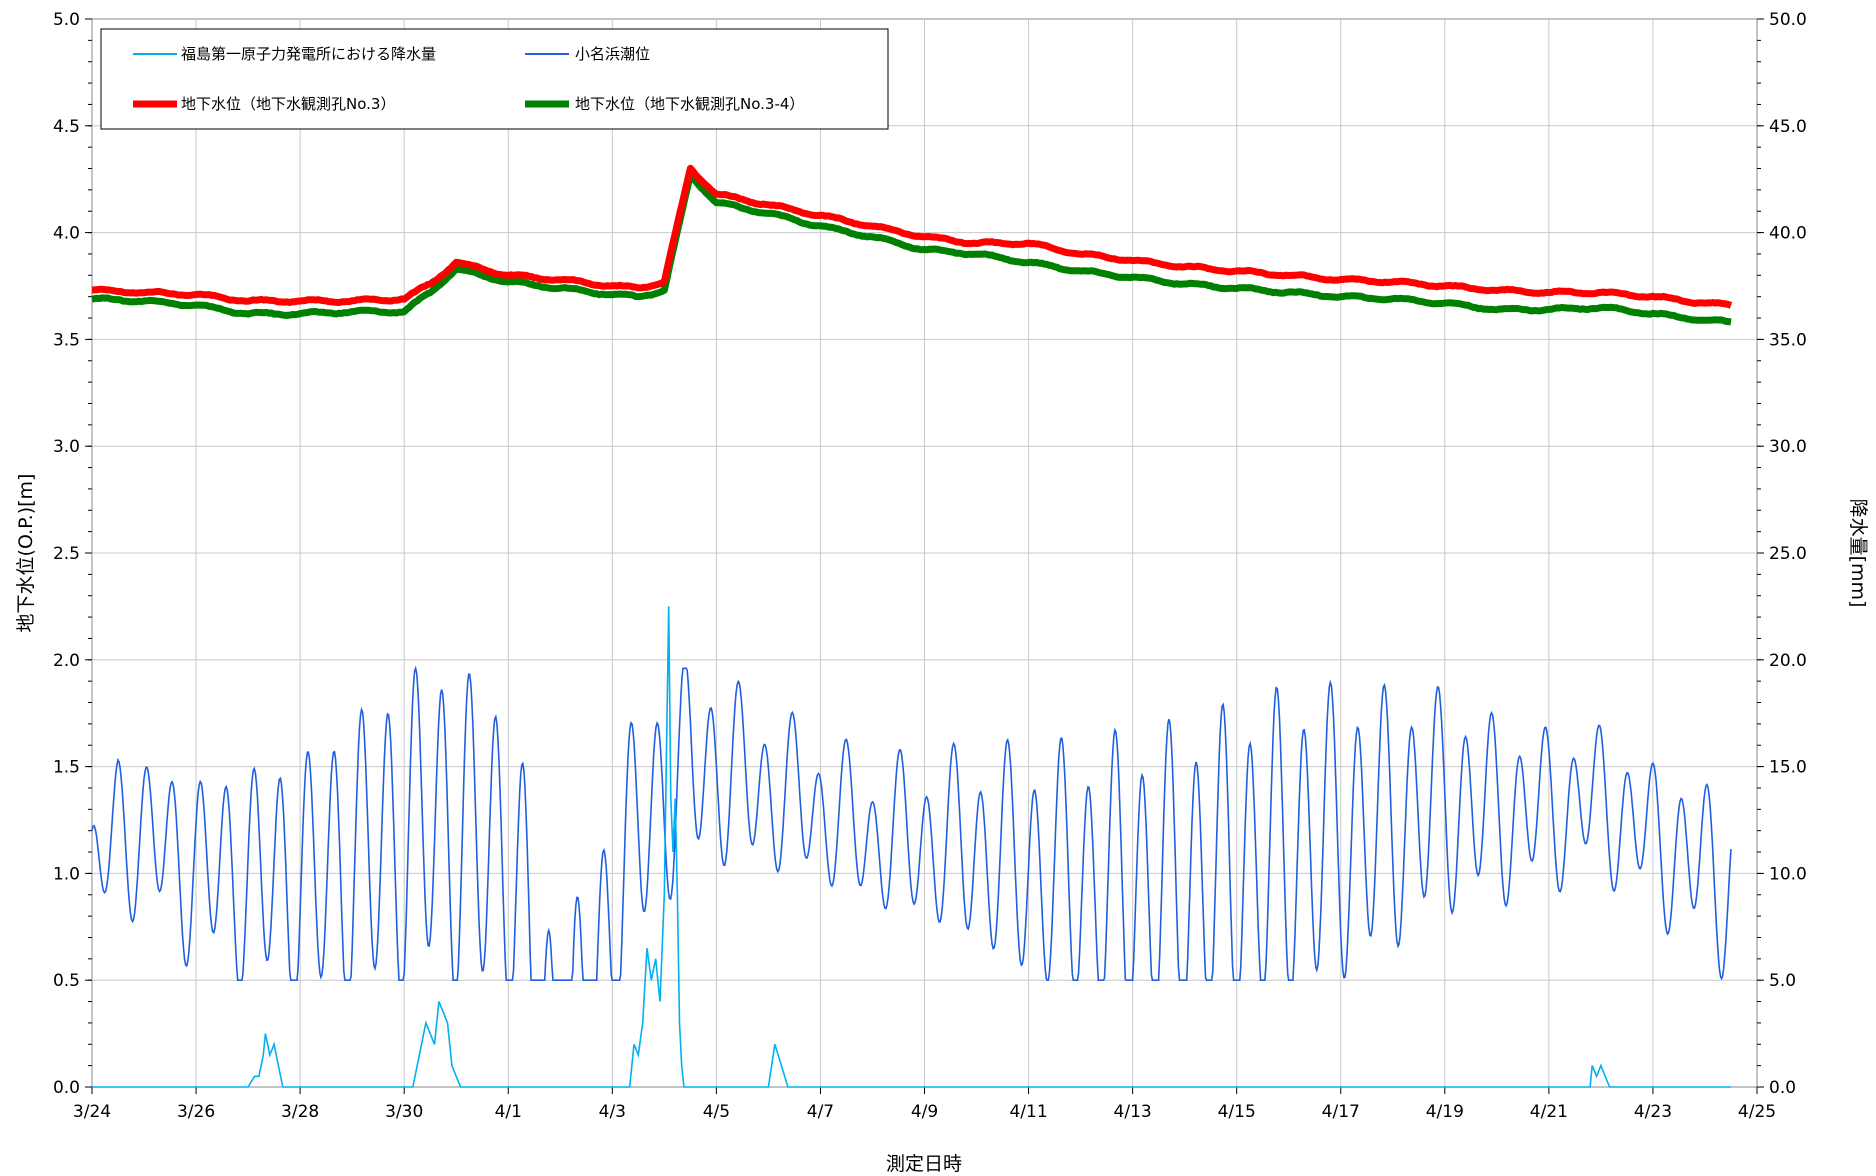 The width and height of the screenshot is (1876, 1176). I want to click on y-right-tick-label: 35.0, so click(1788, 340).